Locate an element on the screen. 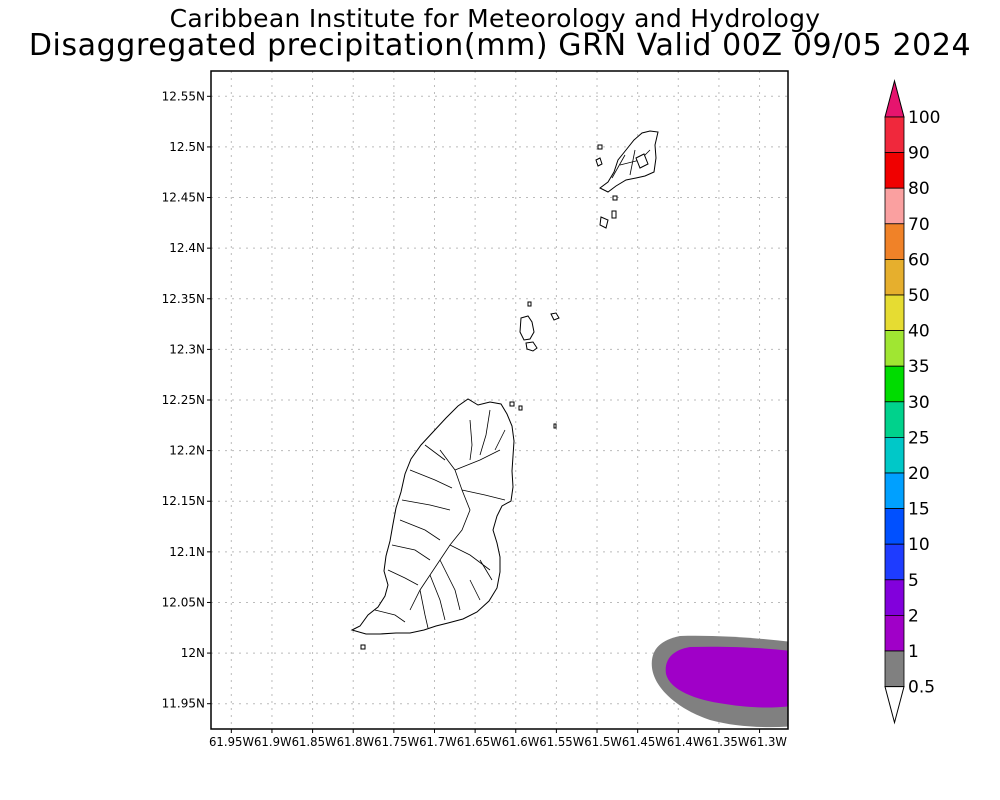  colorbar-label: 60 is located at coordinates (919, 260).